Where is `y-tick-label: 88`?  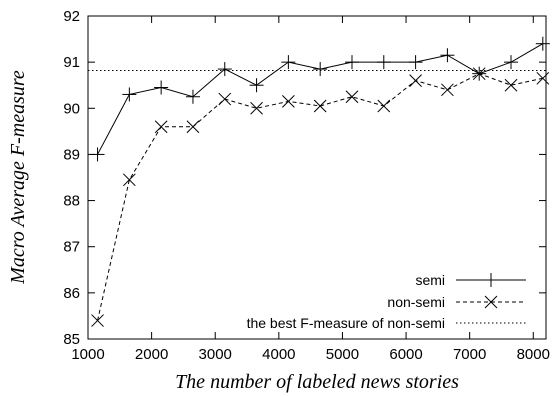 y-tick-label: 88 is located at coordinates (71, 201).